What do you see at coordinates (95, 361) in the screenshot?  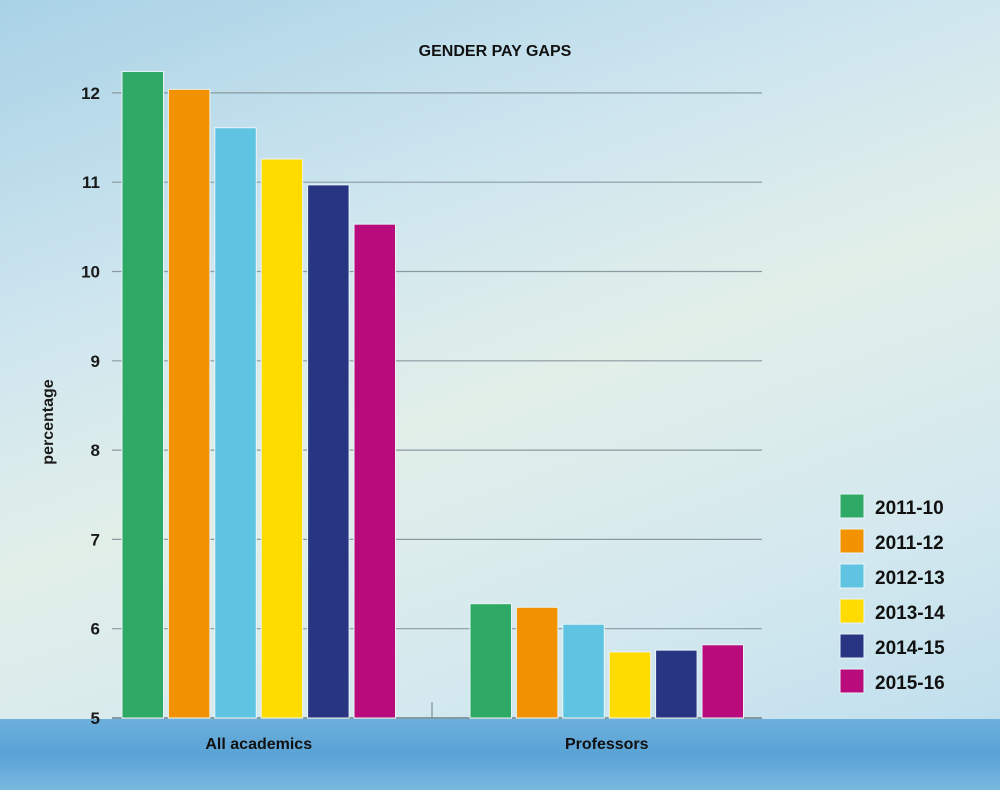 I see `y-tick-label: 9` at bounding box center [95, 361].